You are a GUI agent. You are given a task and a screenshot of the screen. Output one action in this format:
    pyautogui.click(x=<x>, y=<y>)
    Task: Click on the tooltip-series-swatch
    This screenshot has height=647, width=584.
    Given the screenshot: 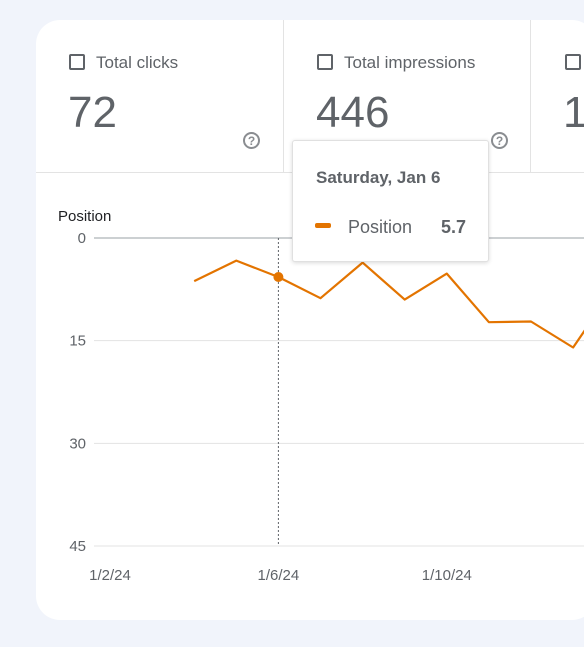 What is the action you would take?
    pyautogui.click(x=323, y=225)
    